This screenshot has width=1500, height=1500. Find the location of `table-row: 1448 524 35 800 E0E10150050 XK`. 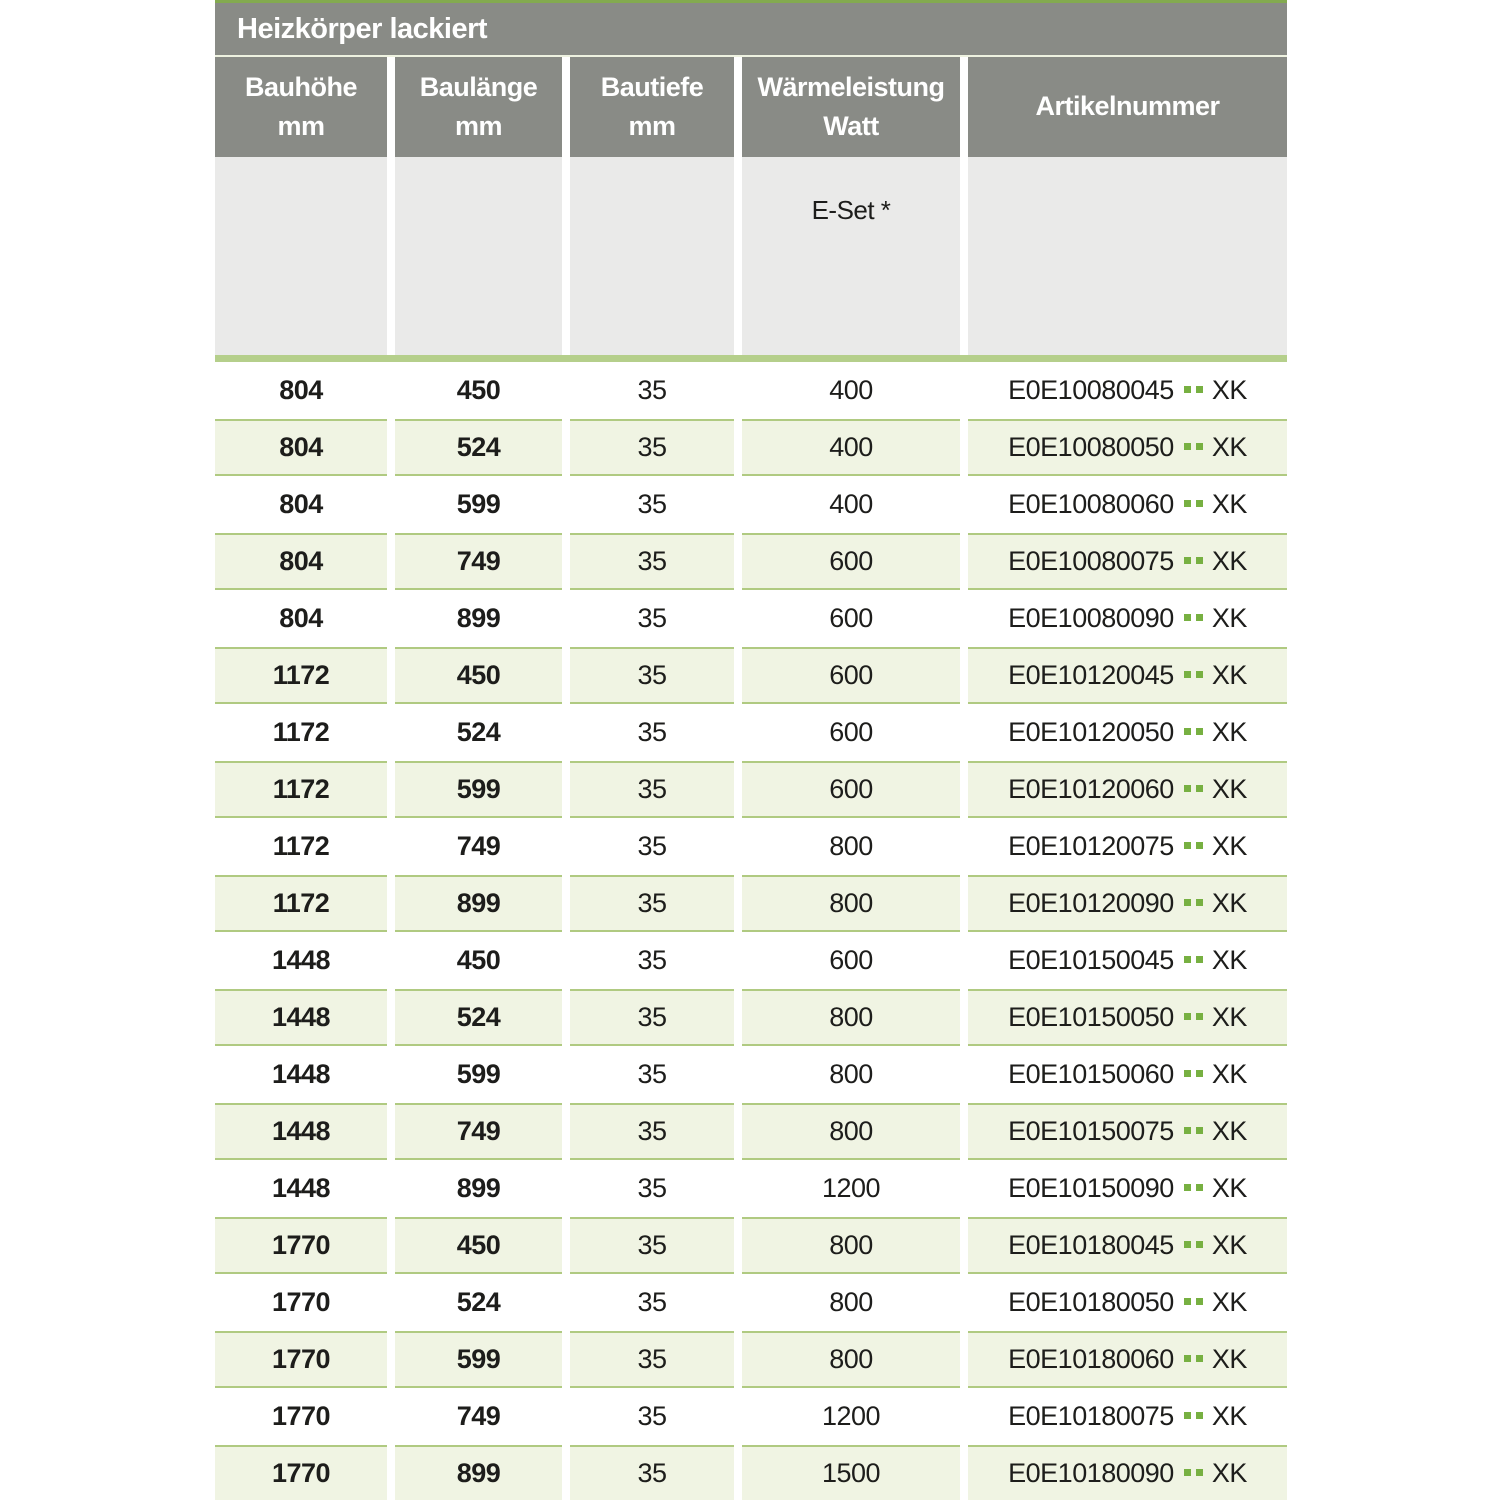

table-row: 1448 524 35 800 E0E10150050 XK is located at coordinates (751, 1017).